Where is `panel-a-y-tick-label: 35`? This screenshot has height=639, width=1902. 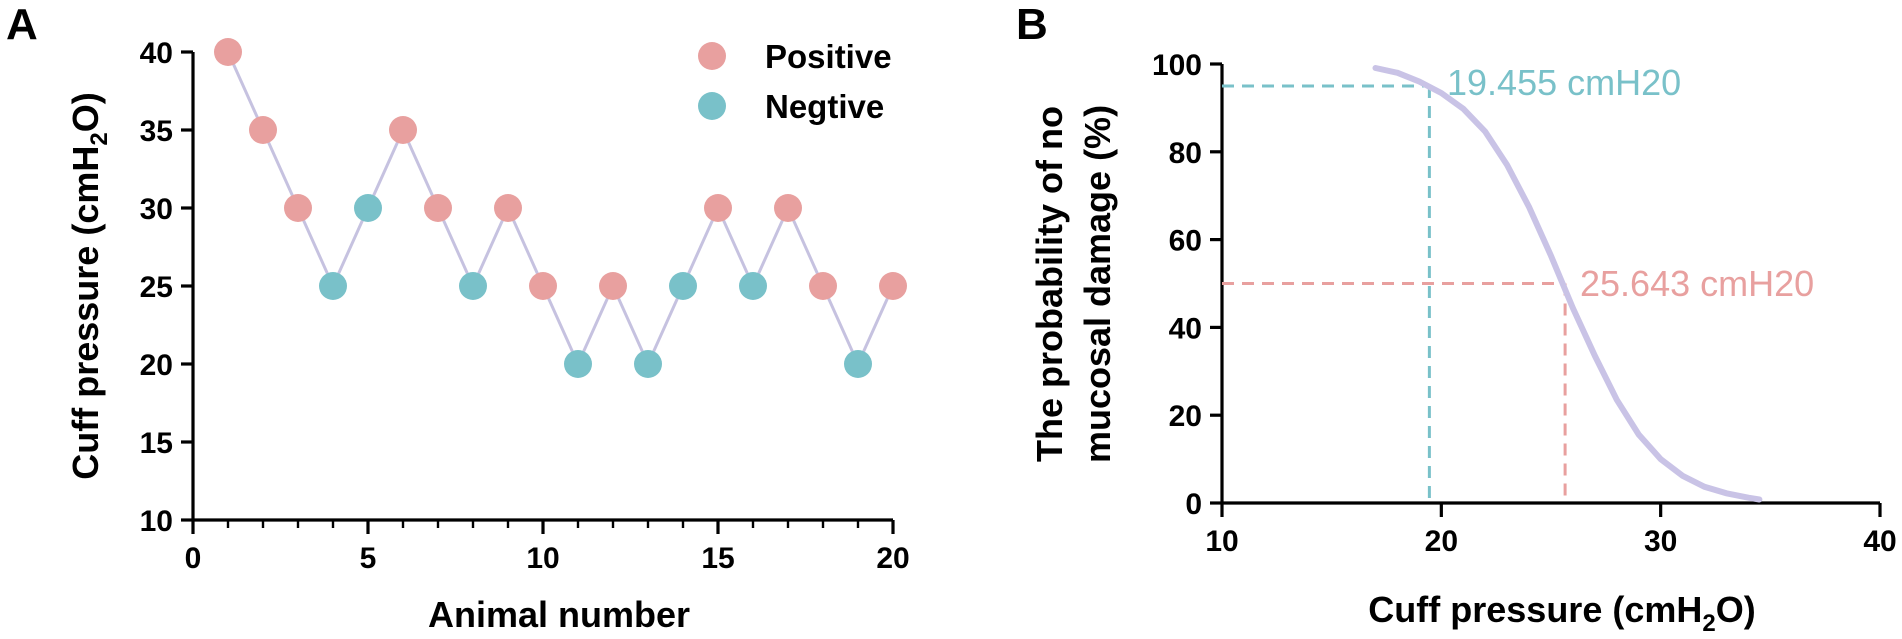 panel-a-y-tick-label: 35 is located at coordinates (156, 131).